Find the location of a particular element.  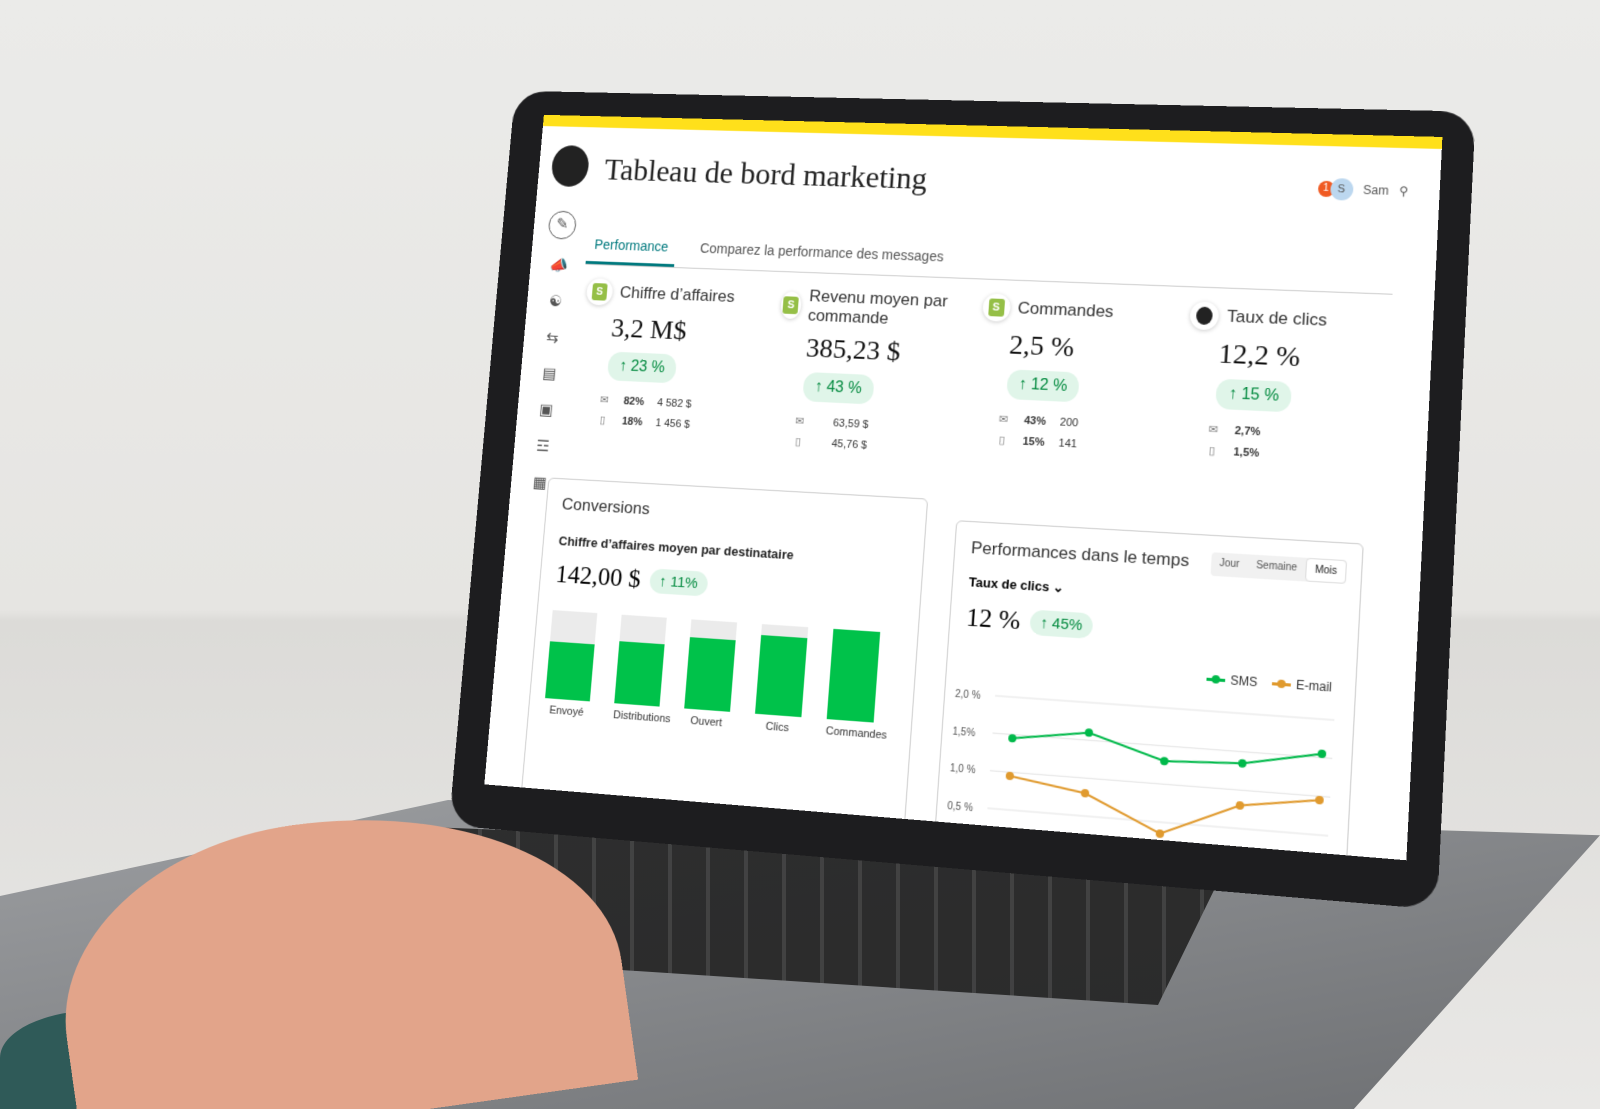

change-badge: ↑ 23 % is located at coordinates (642, 367).